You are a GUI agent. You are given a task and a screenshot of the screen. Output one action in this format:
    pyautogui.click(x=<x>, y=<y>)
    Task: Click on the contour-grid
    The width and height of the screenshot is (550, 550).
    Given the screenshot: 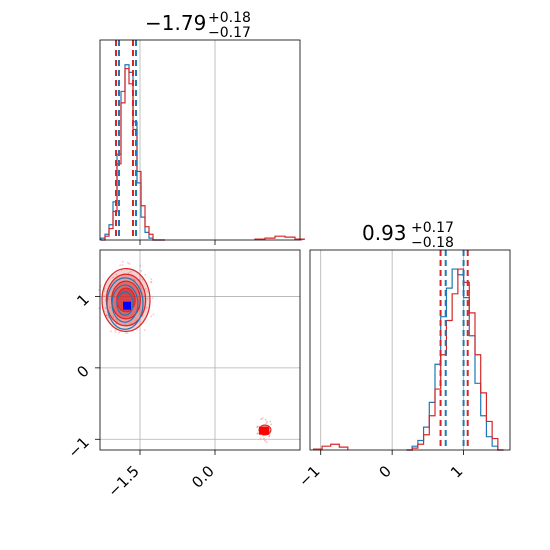 What is the action you would take?
    pyautogui.click(x=197, y=352)
    